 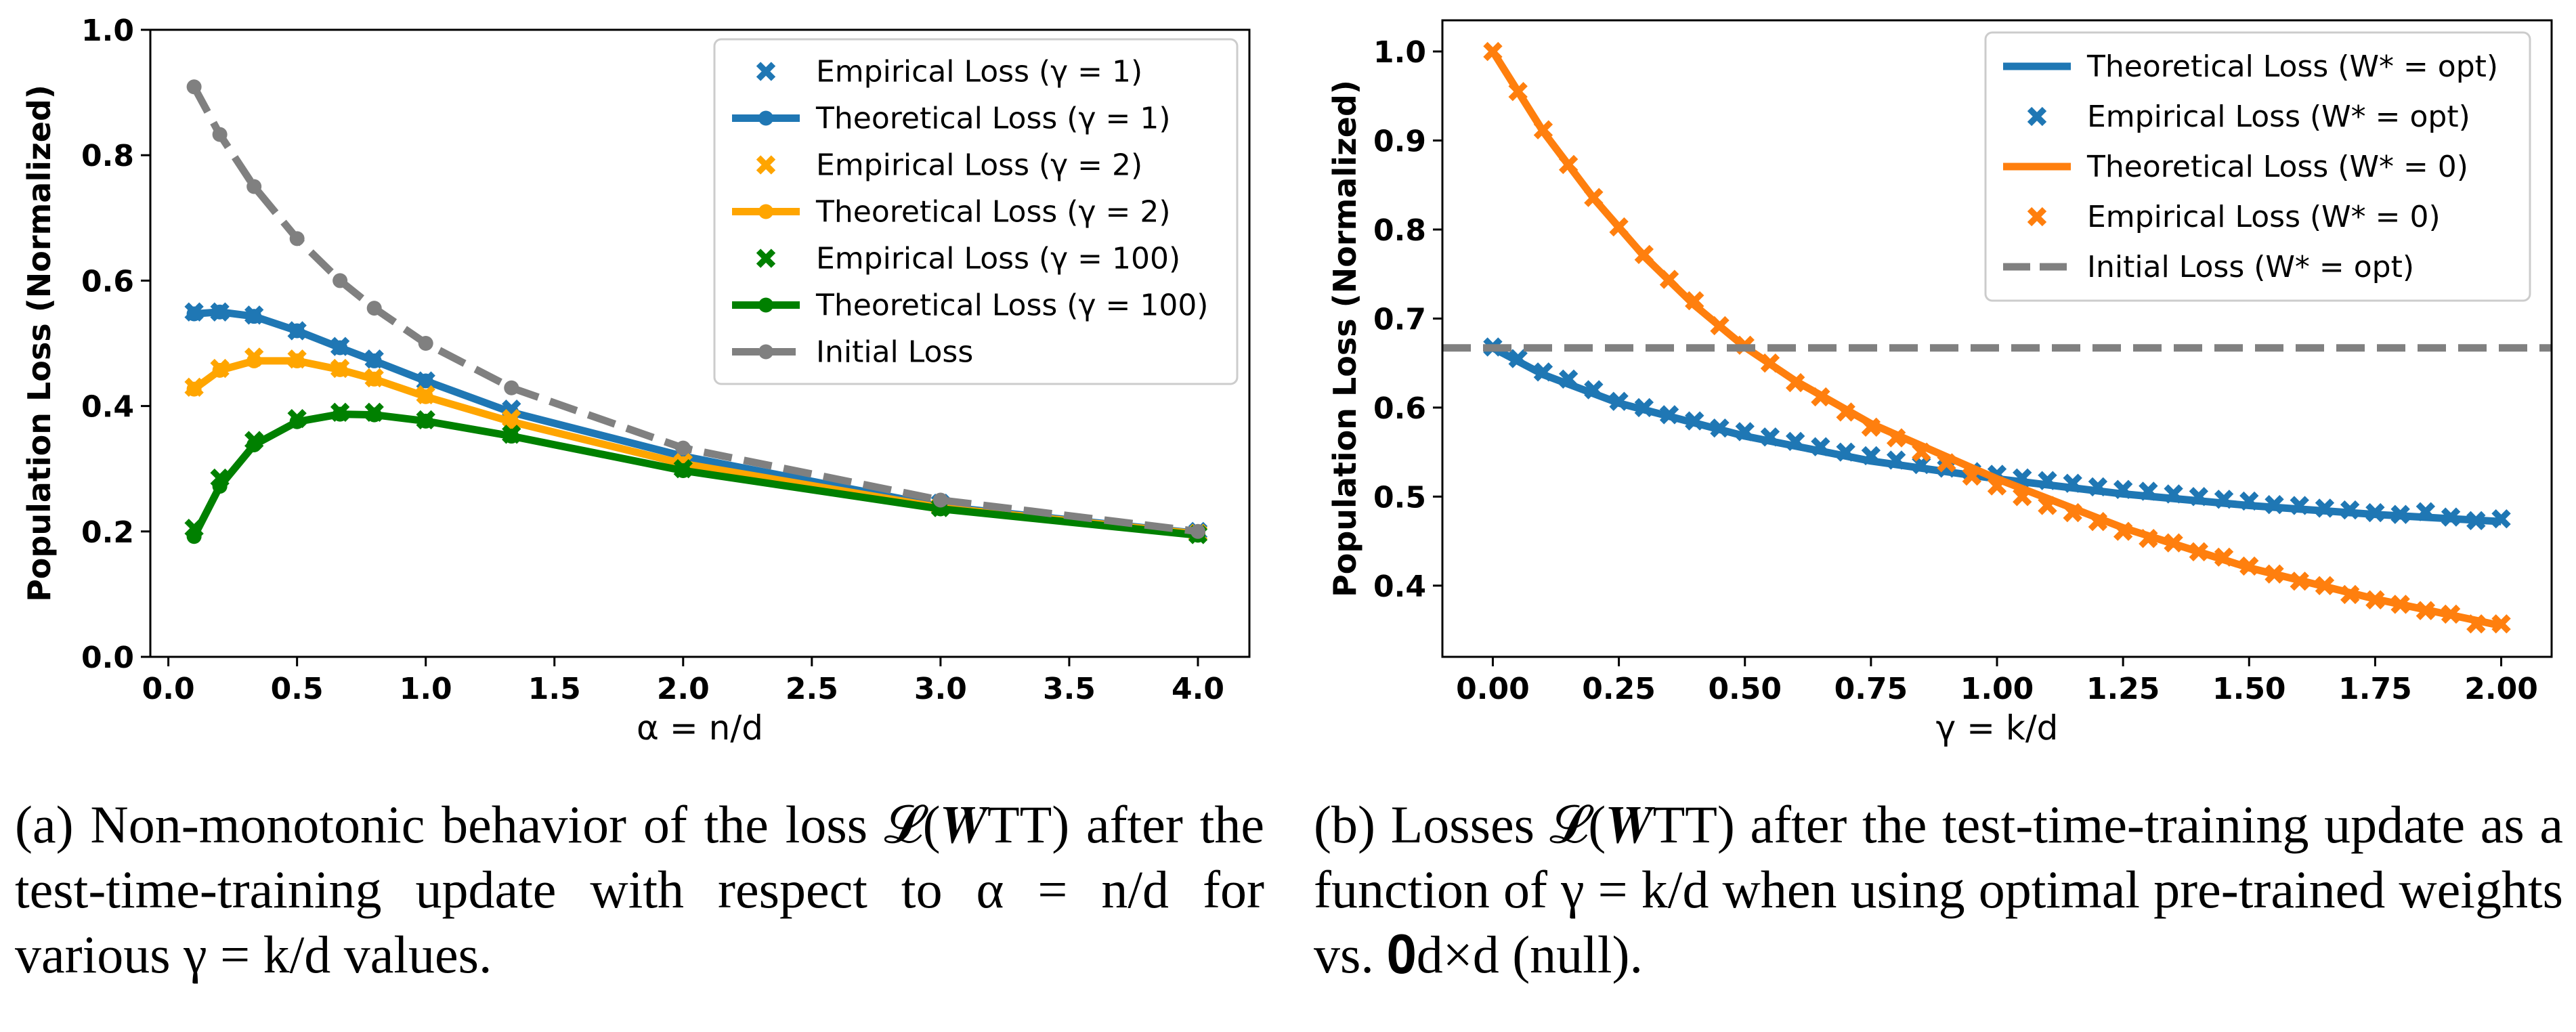 What do you see at coordinates (107, 31) in the screenshot?
I see `y-tick-label-a-5: 1.0` at bounding box center [107, 31].